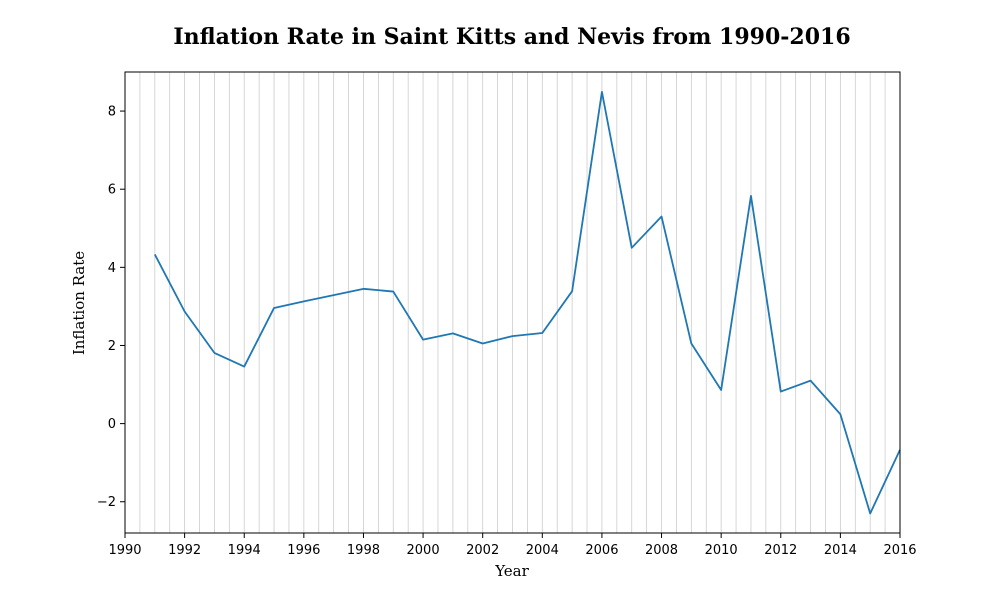 The width and height of the screenshot is (1000, 600). Describe the element at coordinates (112, 424) in the screenshot. I see `y-tick-label-0: 0` at that location.